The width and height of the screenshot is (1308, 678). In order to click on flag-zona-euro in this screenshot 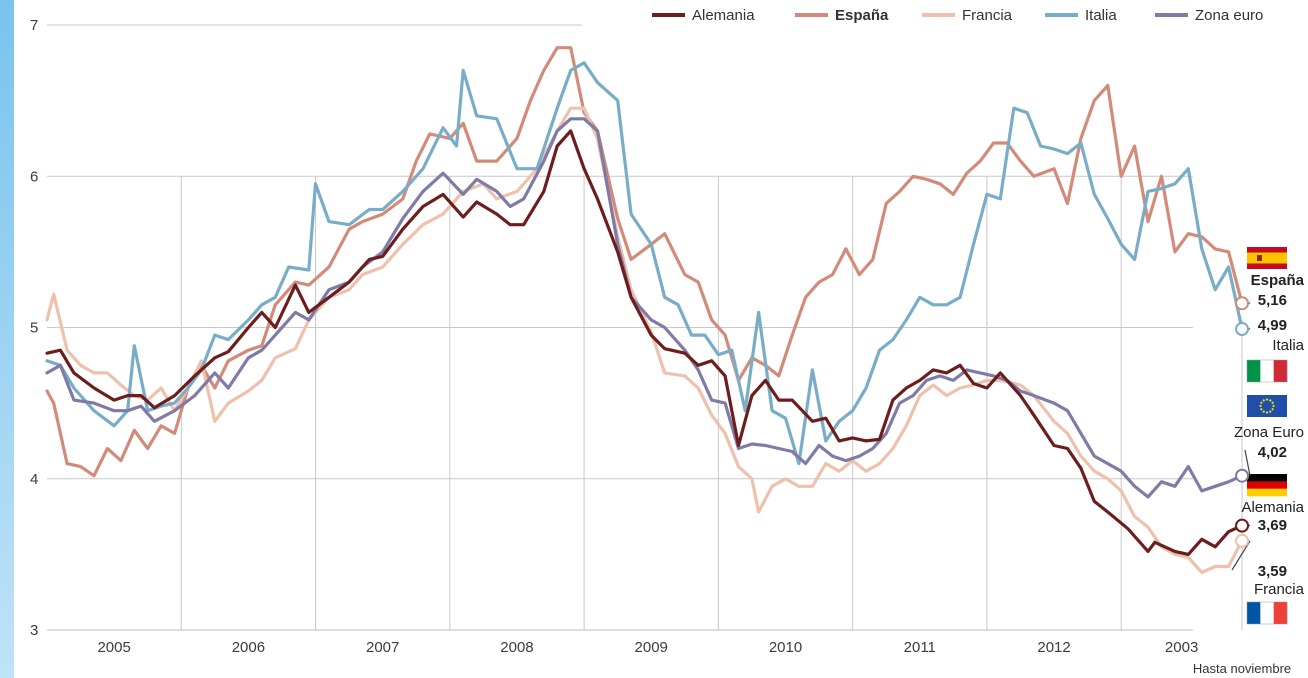, I will do `click(1267, 406)`.